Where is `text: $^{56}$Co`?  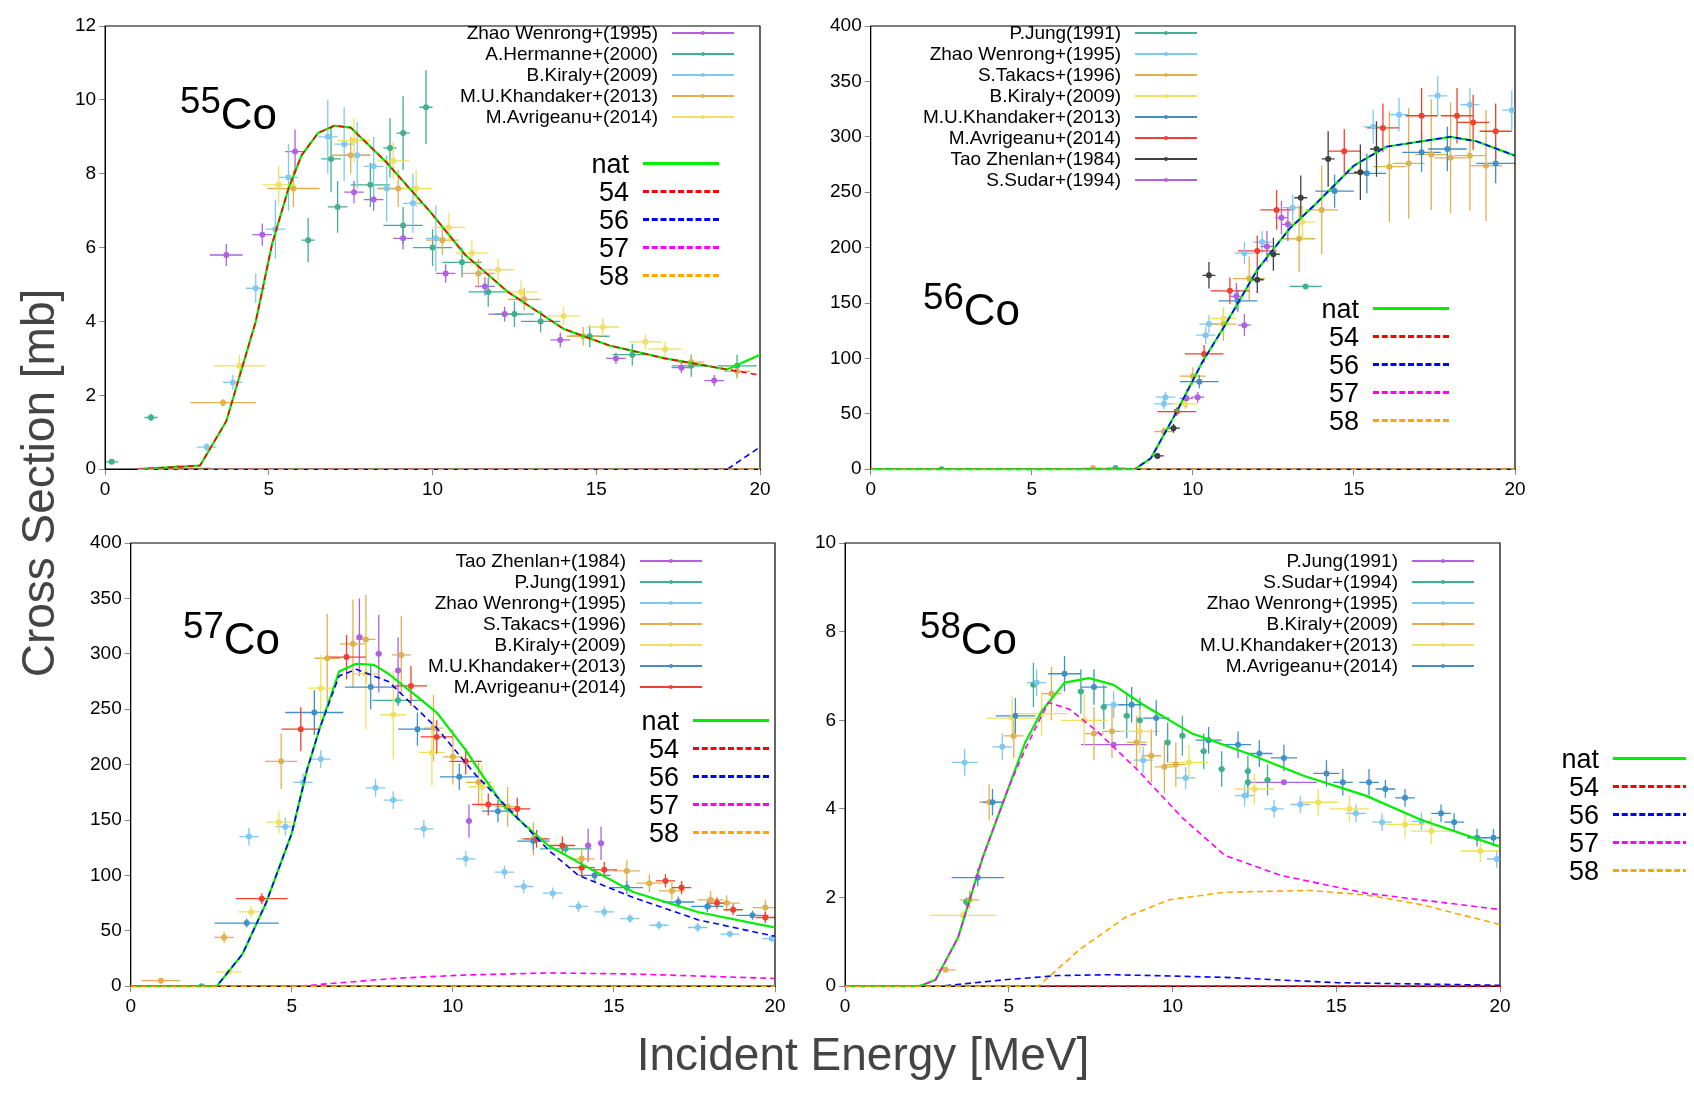
text: $^{56}$Co is located at coordinates (972, 305).